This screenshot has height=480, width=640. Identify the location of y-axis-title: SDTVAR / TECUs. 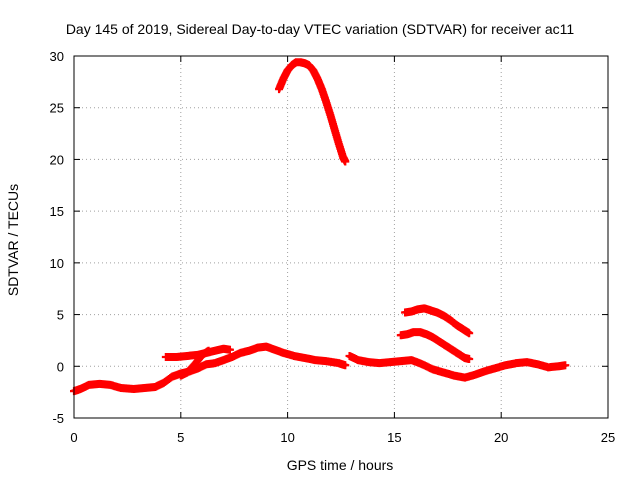
(13, 240).